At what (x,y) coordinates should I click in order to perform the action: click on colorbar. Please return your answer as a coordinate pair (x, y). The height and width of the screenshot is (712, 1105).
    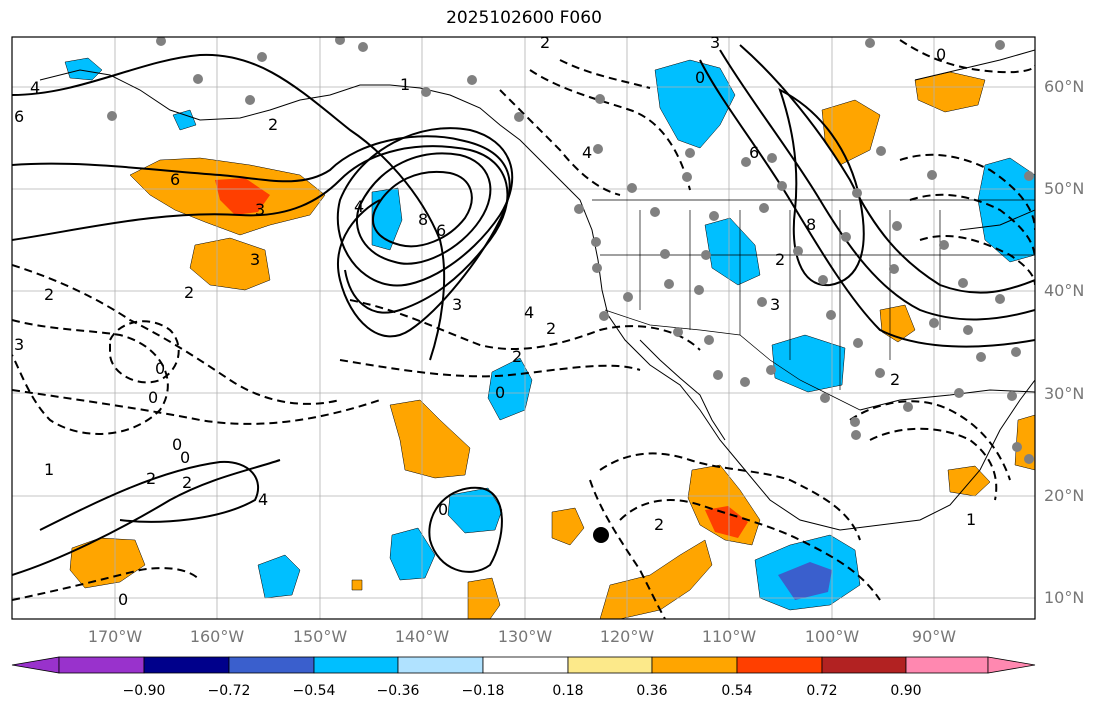
    Looking at the image, I should click on (523, 665).